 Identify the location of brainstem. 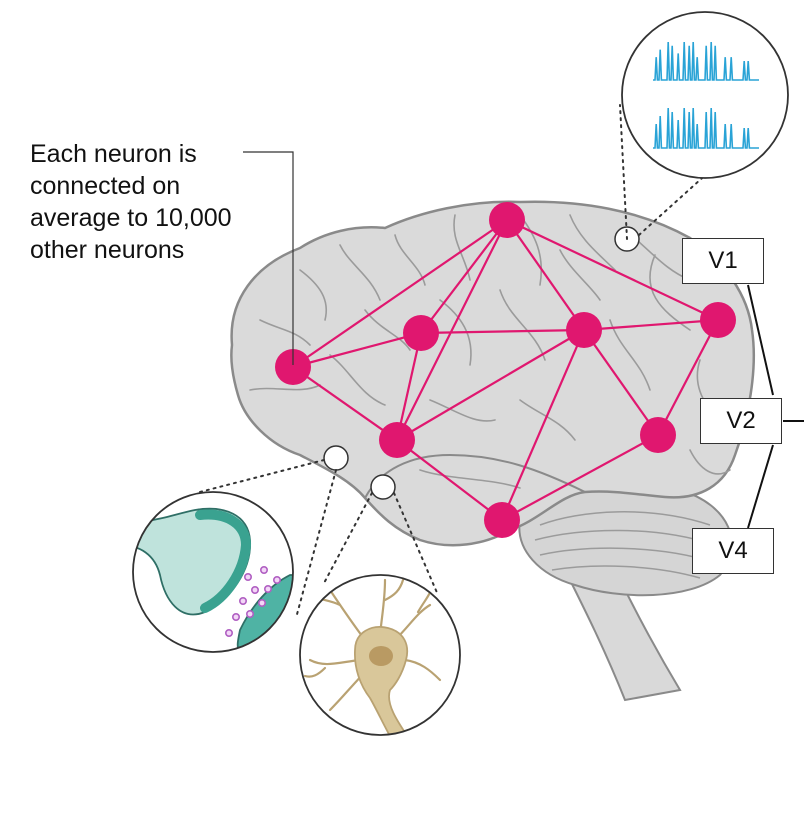
(622, 630).